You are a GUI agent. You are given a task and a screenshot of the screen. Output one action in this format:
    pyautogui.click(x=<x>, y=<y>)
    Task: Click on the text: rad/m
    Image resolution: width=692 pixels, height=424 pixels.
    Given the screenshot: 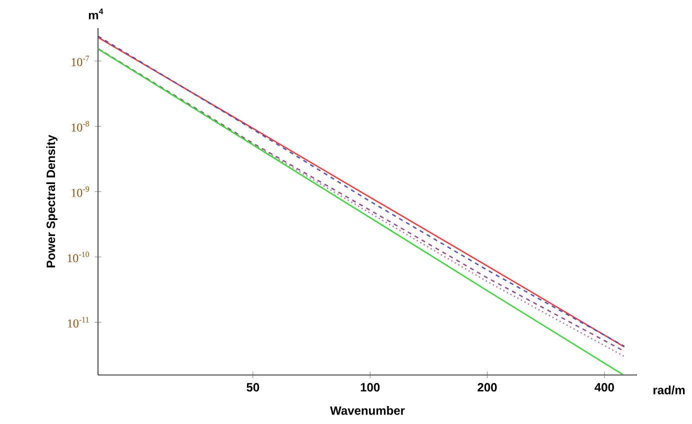 What is the action you would take?
    pyautogui.click(x=669, y=390)
    